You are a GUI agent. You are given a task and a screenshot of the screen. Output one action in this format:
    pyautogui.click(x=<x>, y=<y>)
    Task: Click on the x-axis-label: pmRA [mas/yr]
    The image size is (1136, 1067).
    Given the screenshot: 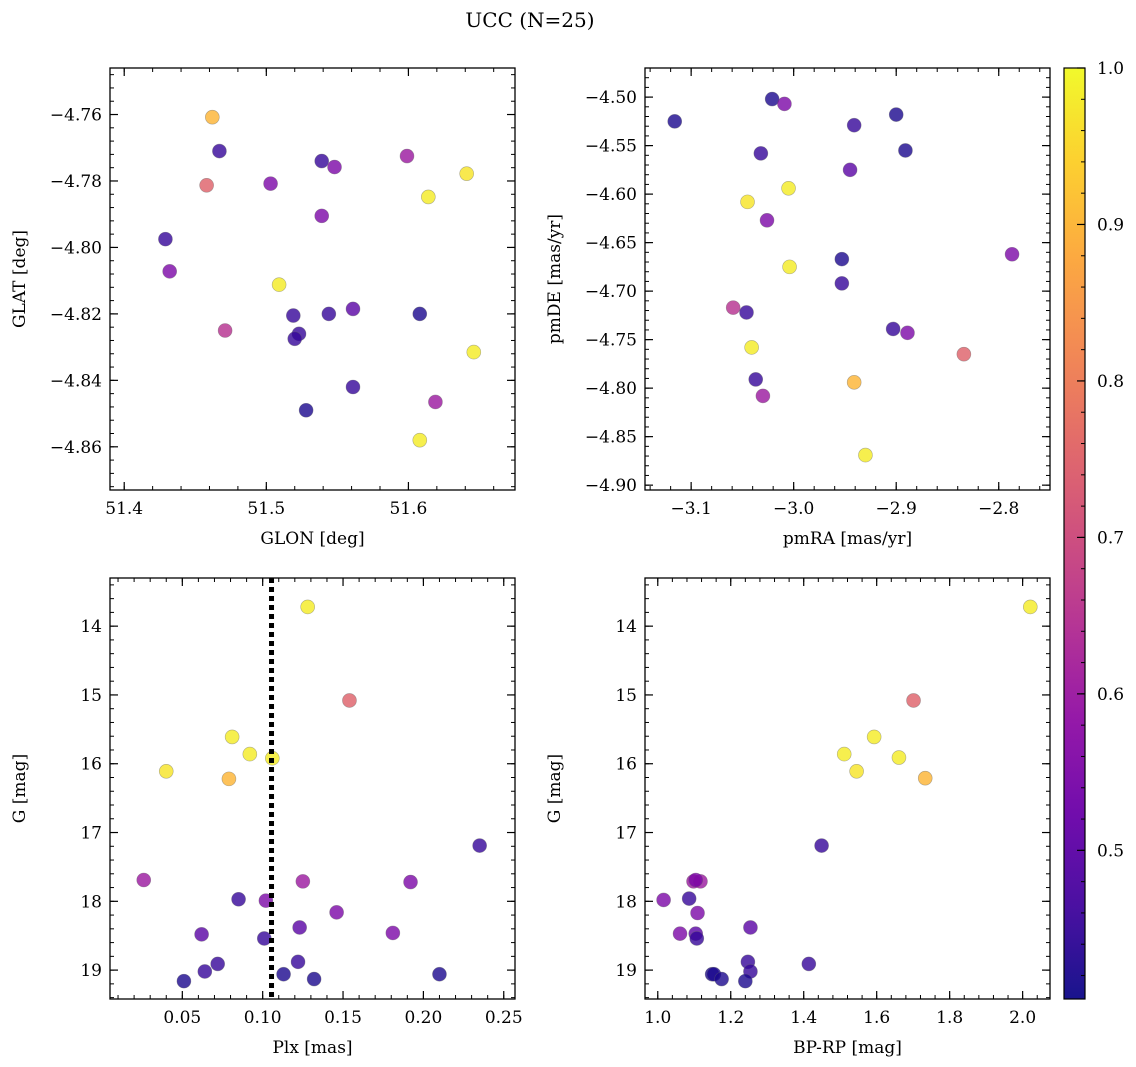 What is the action you would take?
    pyautogui.click(x=847, y=539)
    